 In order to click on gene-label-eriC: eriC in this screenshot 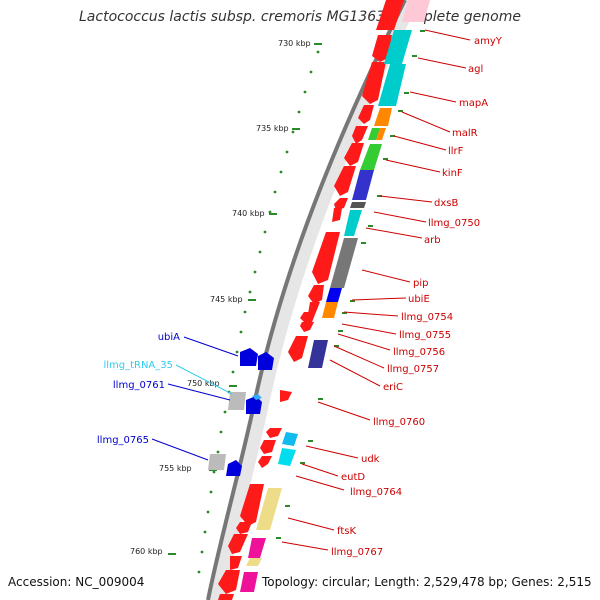, I will do `click(393, 387)`.